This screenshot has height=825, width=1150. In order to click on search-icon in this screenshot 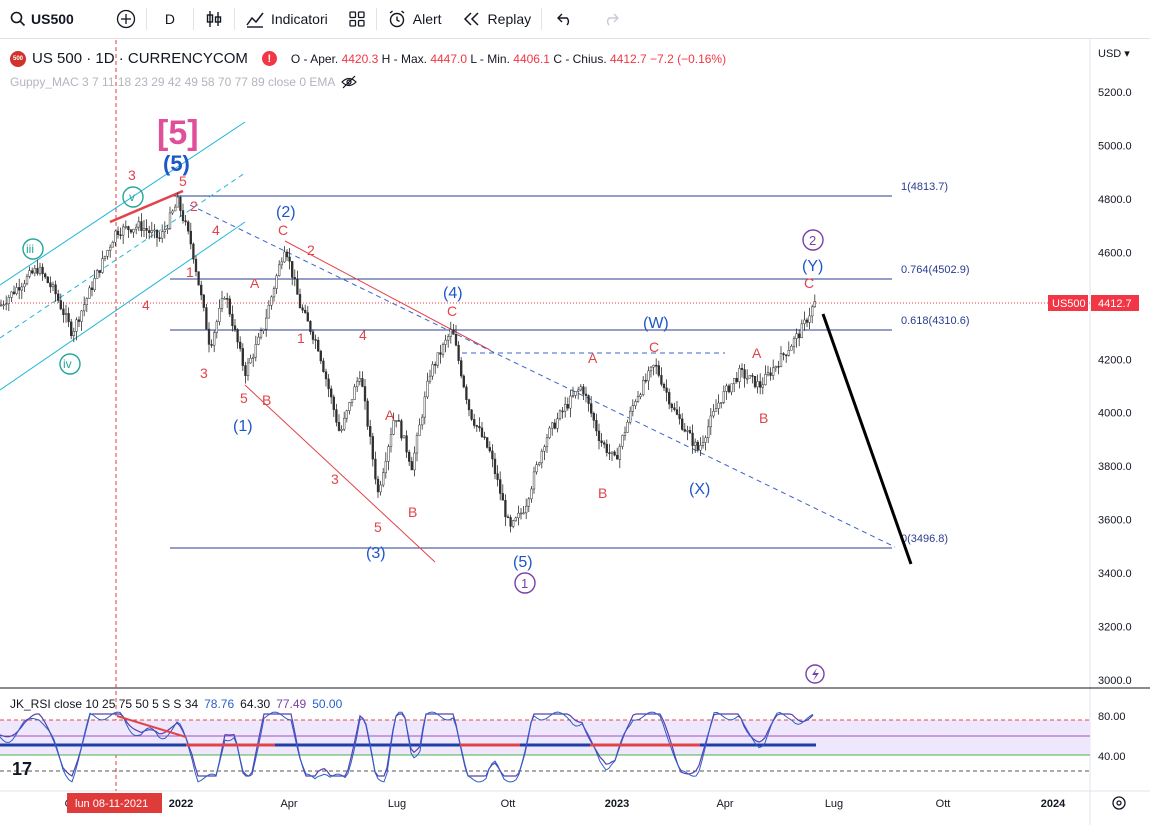, I will do `click(18, 19)`.